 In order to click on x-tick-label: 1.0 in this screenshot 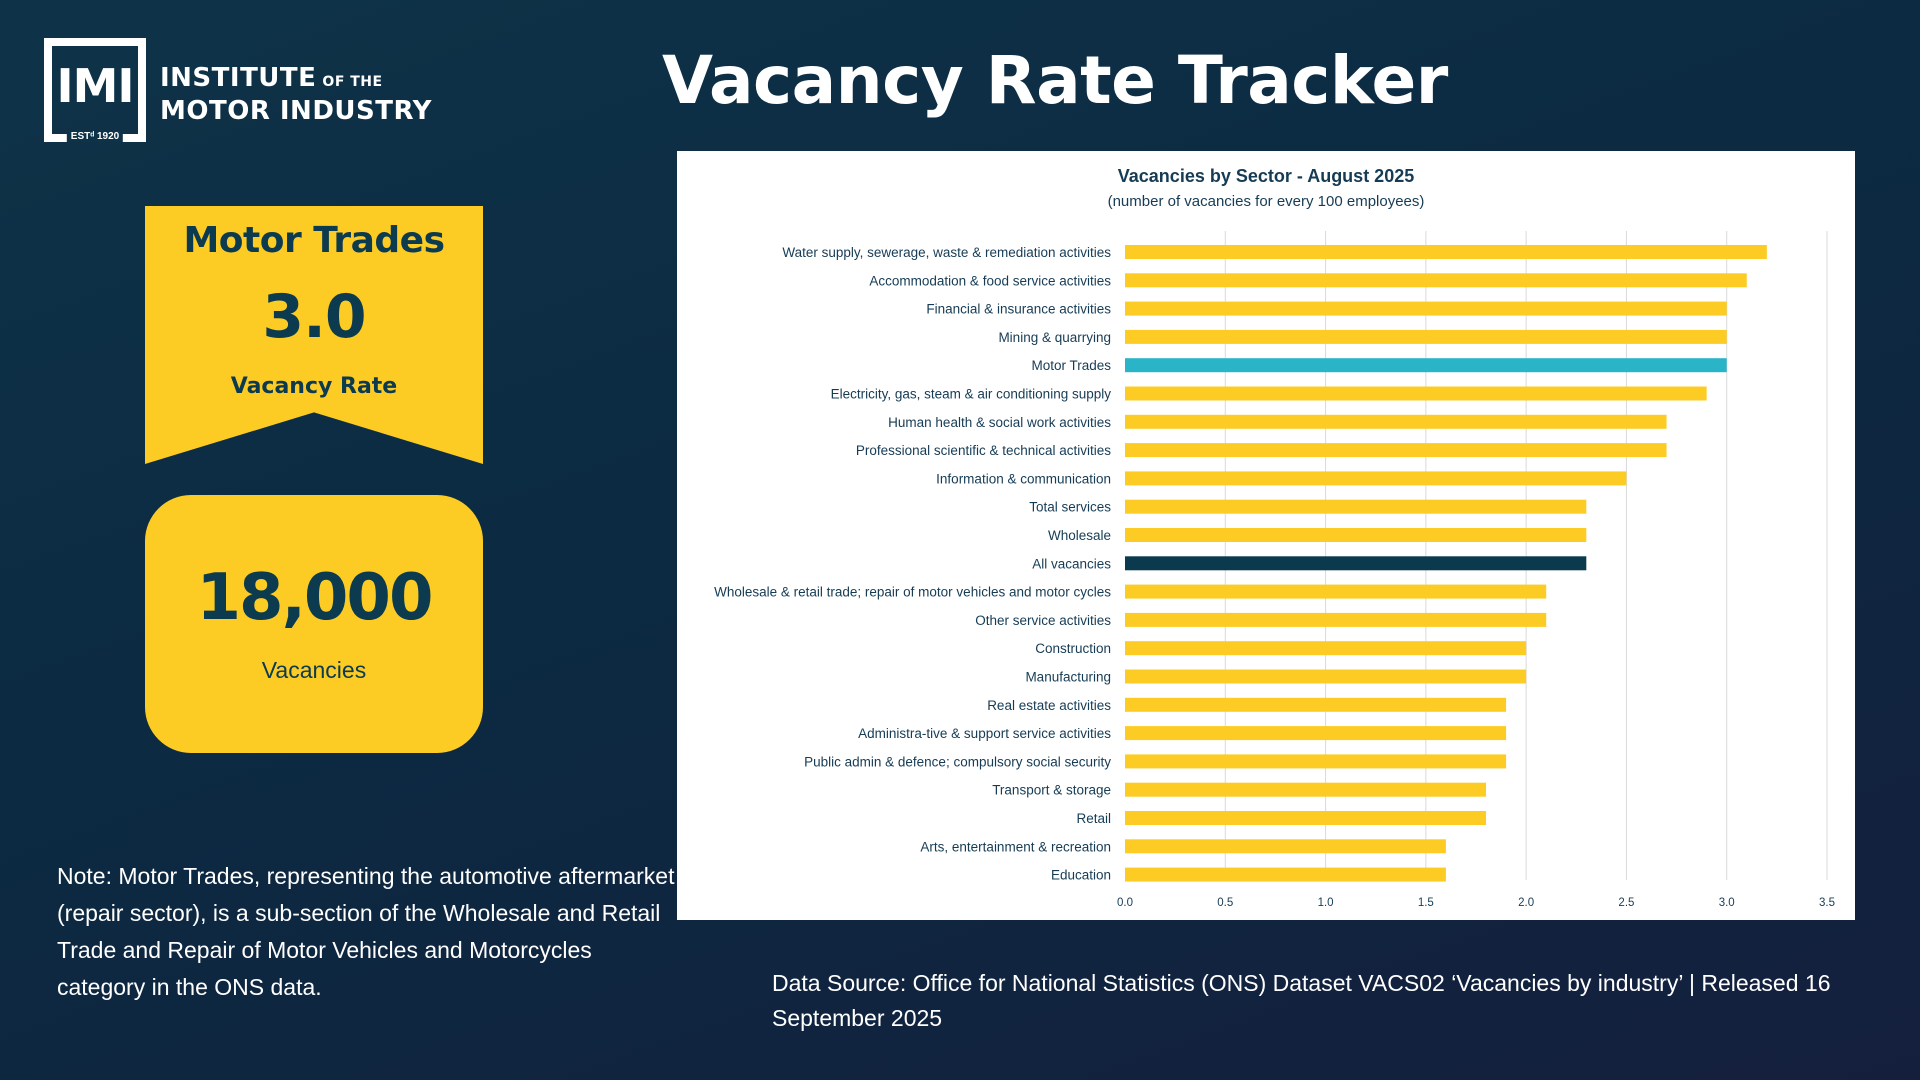, I will do `click(1326, 903)`.